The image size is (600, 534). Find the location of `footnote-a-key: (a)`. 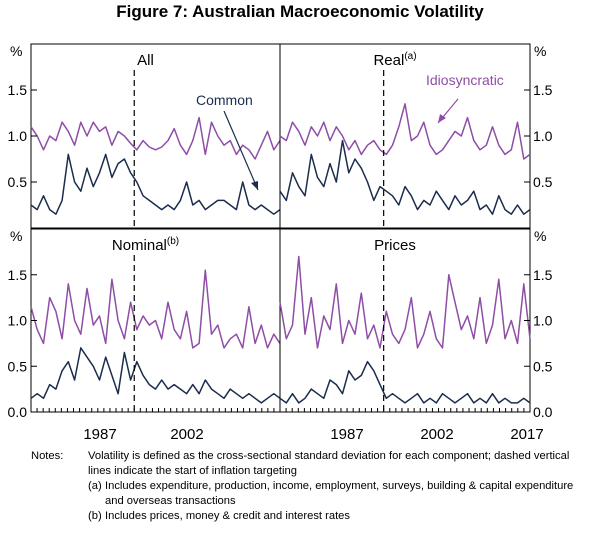

footnote-a-key: (a) is located at coordinates (95, 486).